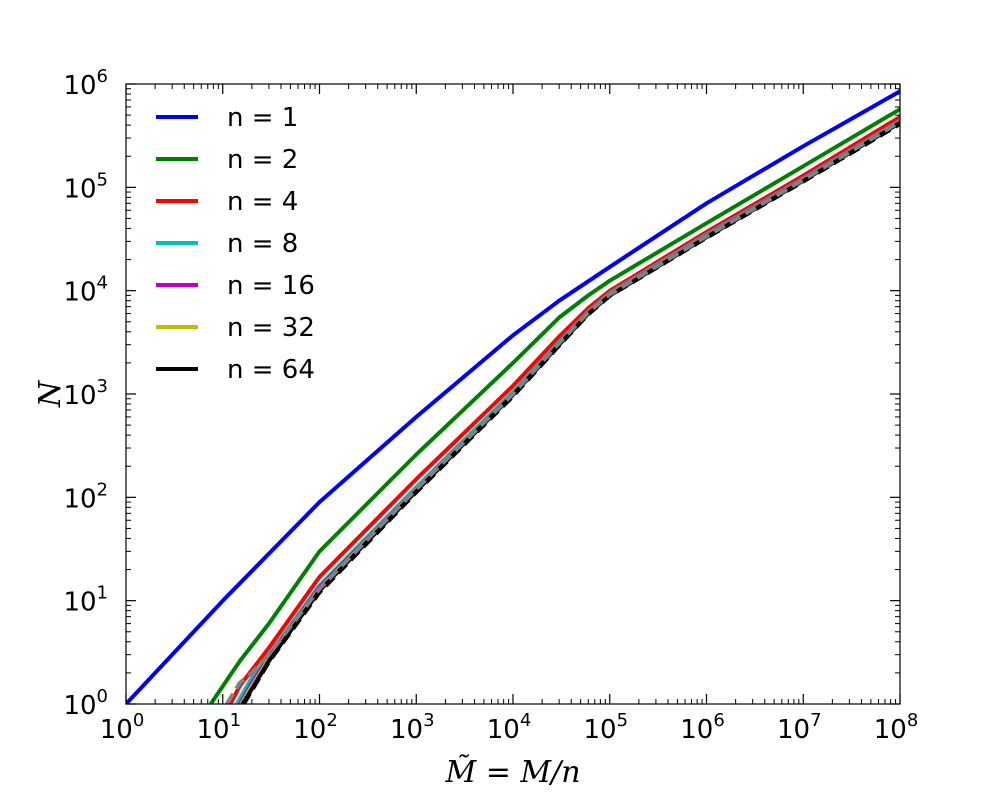  Describe the element at coordinates (799, 727) in the screenshot. I see `x-tick-label: 10⁷` at that location.